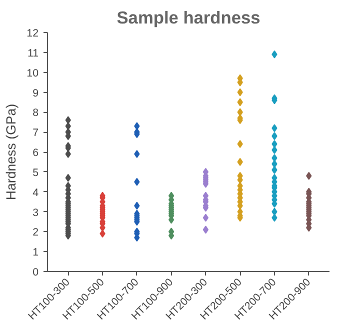 This screenshot has width=339, height=329. I want to click on y-tick-label: 2, so click(35, 232).